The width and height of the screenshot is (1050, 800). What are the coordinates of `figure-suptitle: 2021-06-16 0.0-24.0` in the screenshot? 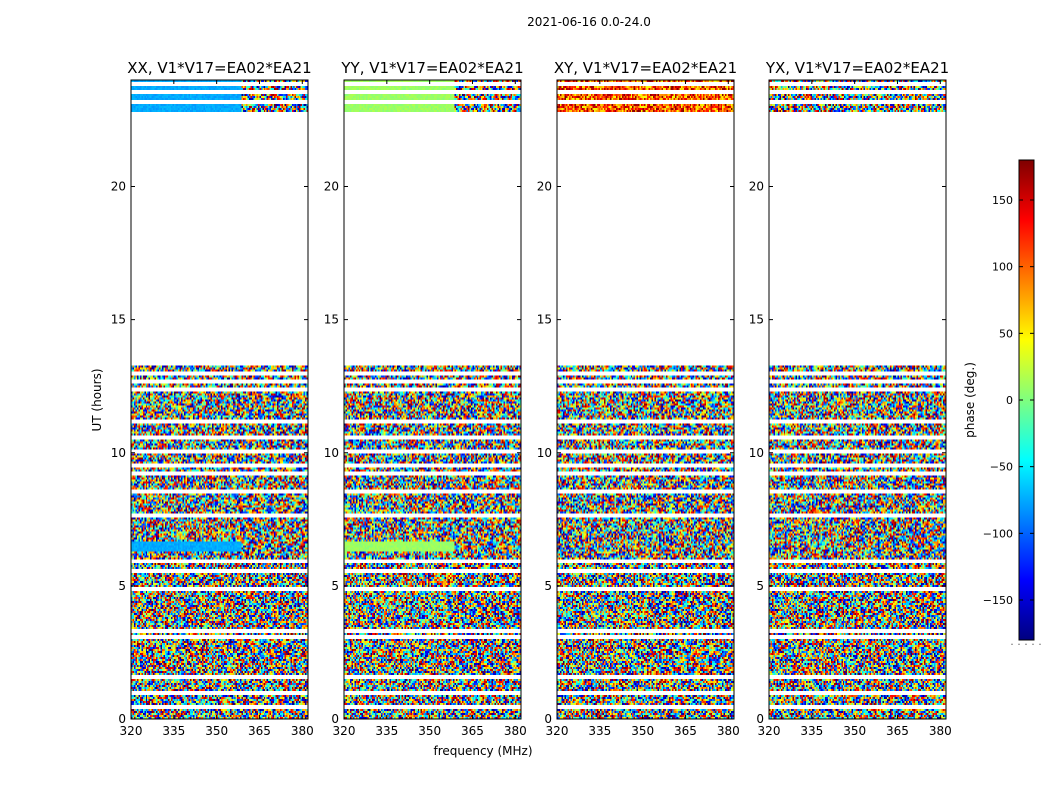 It's located at (589, 22).